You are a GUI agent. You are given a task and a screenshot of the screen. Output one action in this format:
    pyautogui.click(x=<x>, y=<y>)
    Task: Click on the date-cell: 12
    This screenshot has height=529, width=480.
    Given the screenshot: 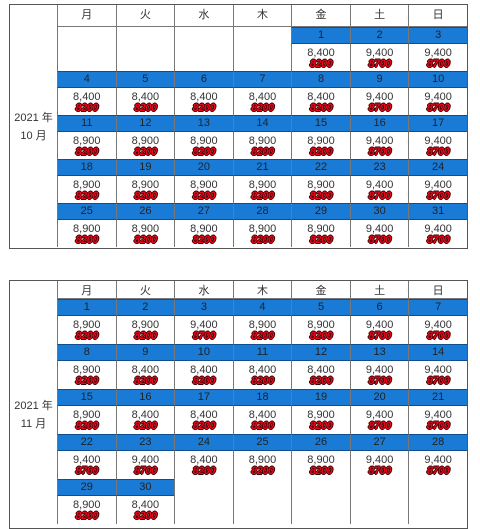 What is the action you would take?
    pyautogui.click(x=145, y=123)
    